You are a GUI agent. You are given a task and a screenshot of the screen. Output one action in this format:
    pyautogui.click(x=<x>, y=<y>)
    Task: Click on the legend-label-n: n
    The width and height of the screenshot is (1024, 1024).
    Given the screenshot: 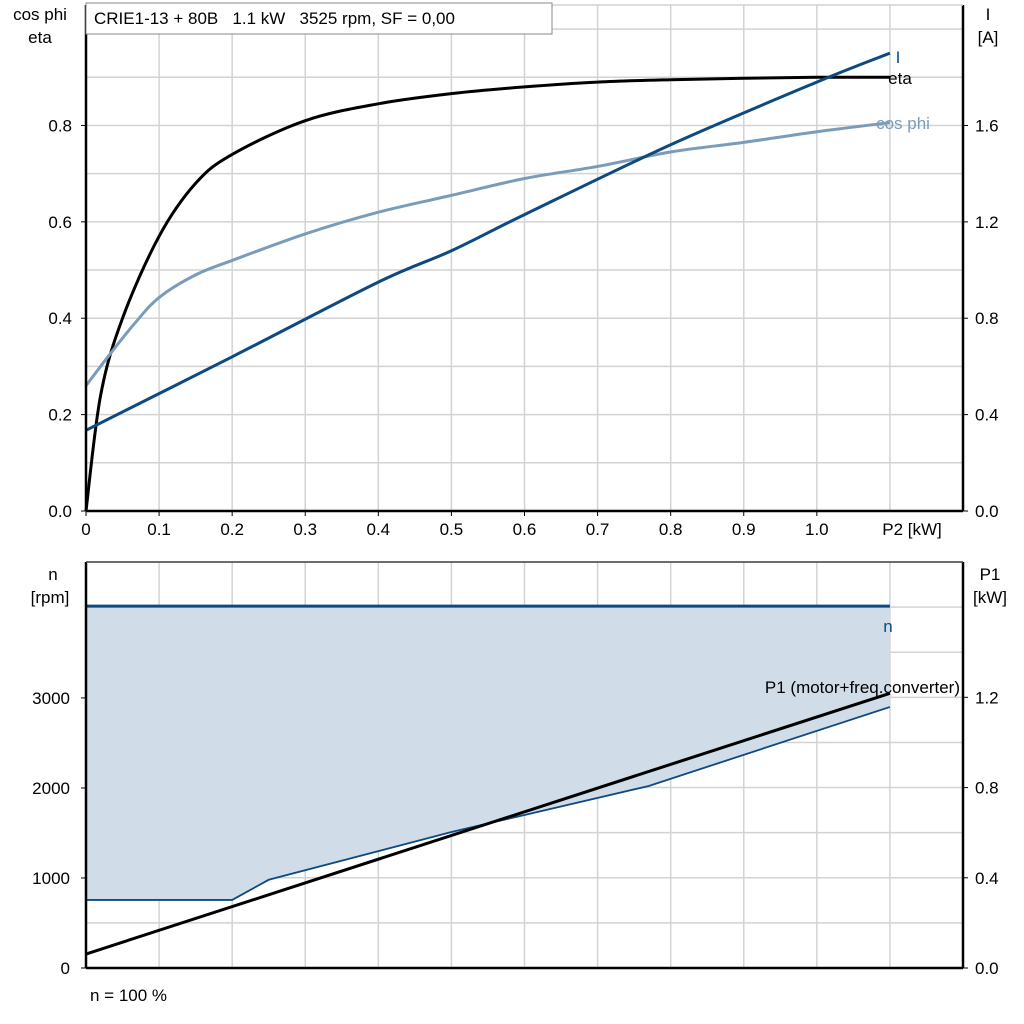 What is the action you would take?
    pyautogui.click(x=887, y=626)
    